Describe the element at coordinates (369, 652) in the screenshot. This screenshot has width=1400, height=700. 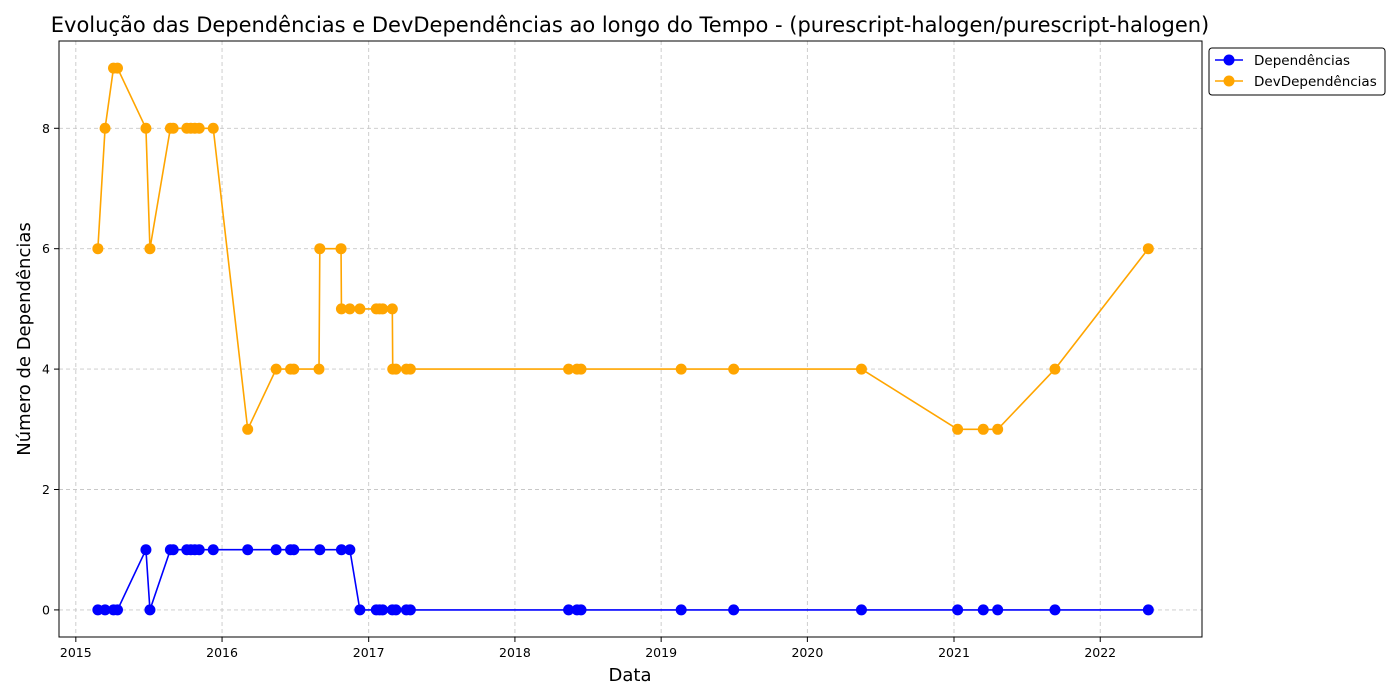
I see `x-tick-label: 2017` at that location.